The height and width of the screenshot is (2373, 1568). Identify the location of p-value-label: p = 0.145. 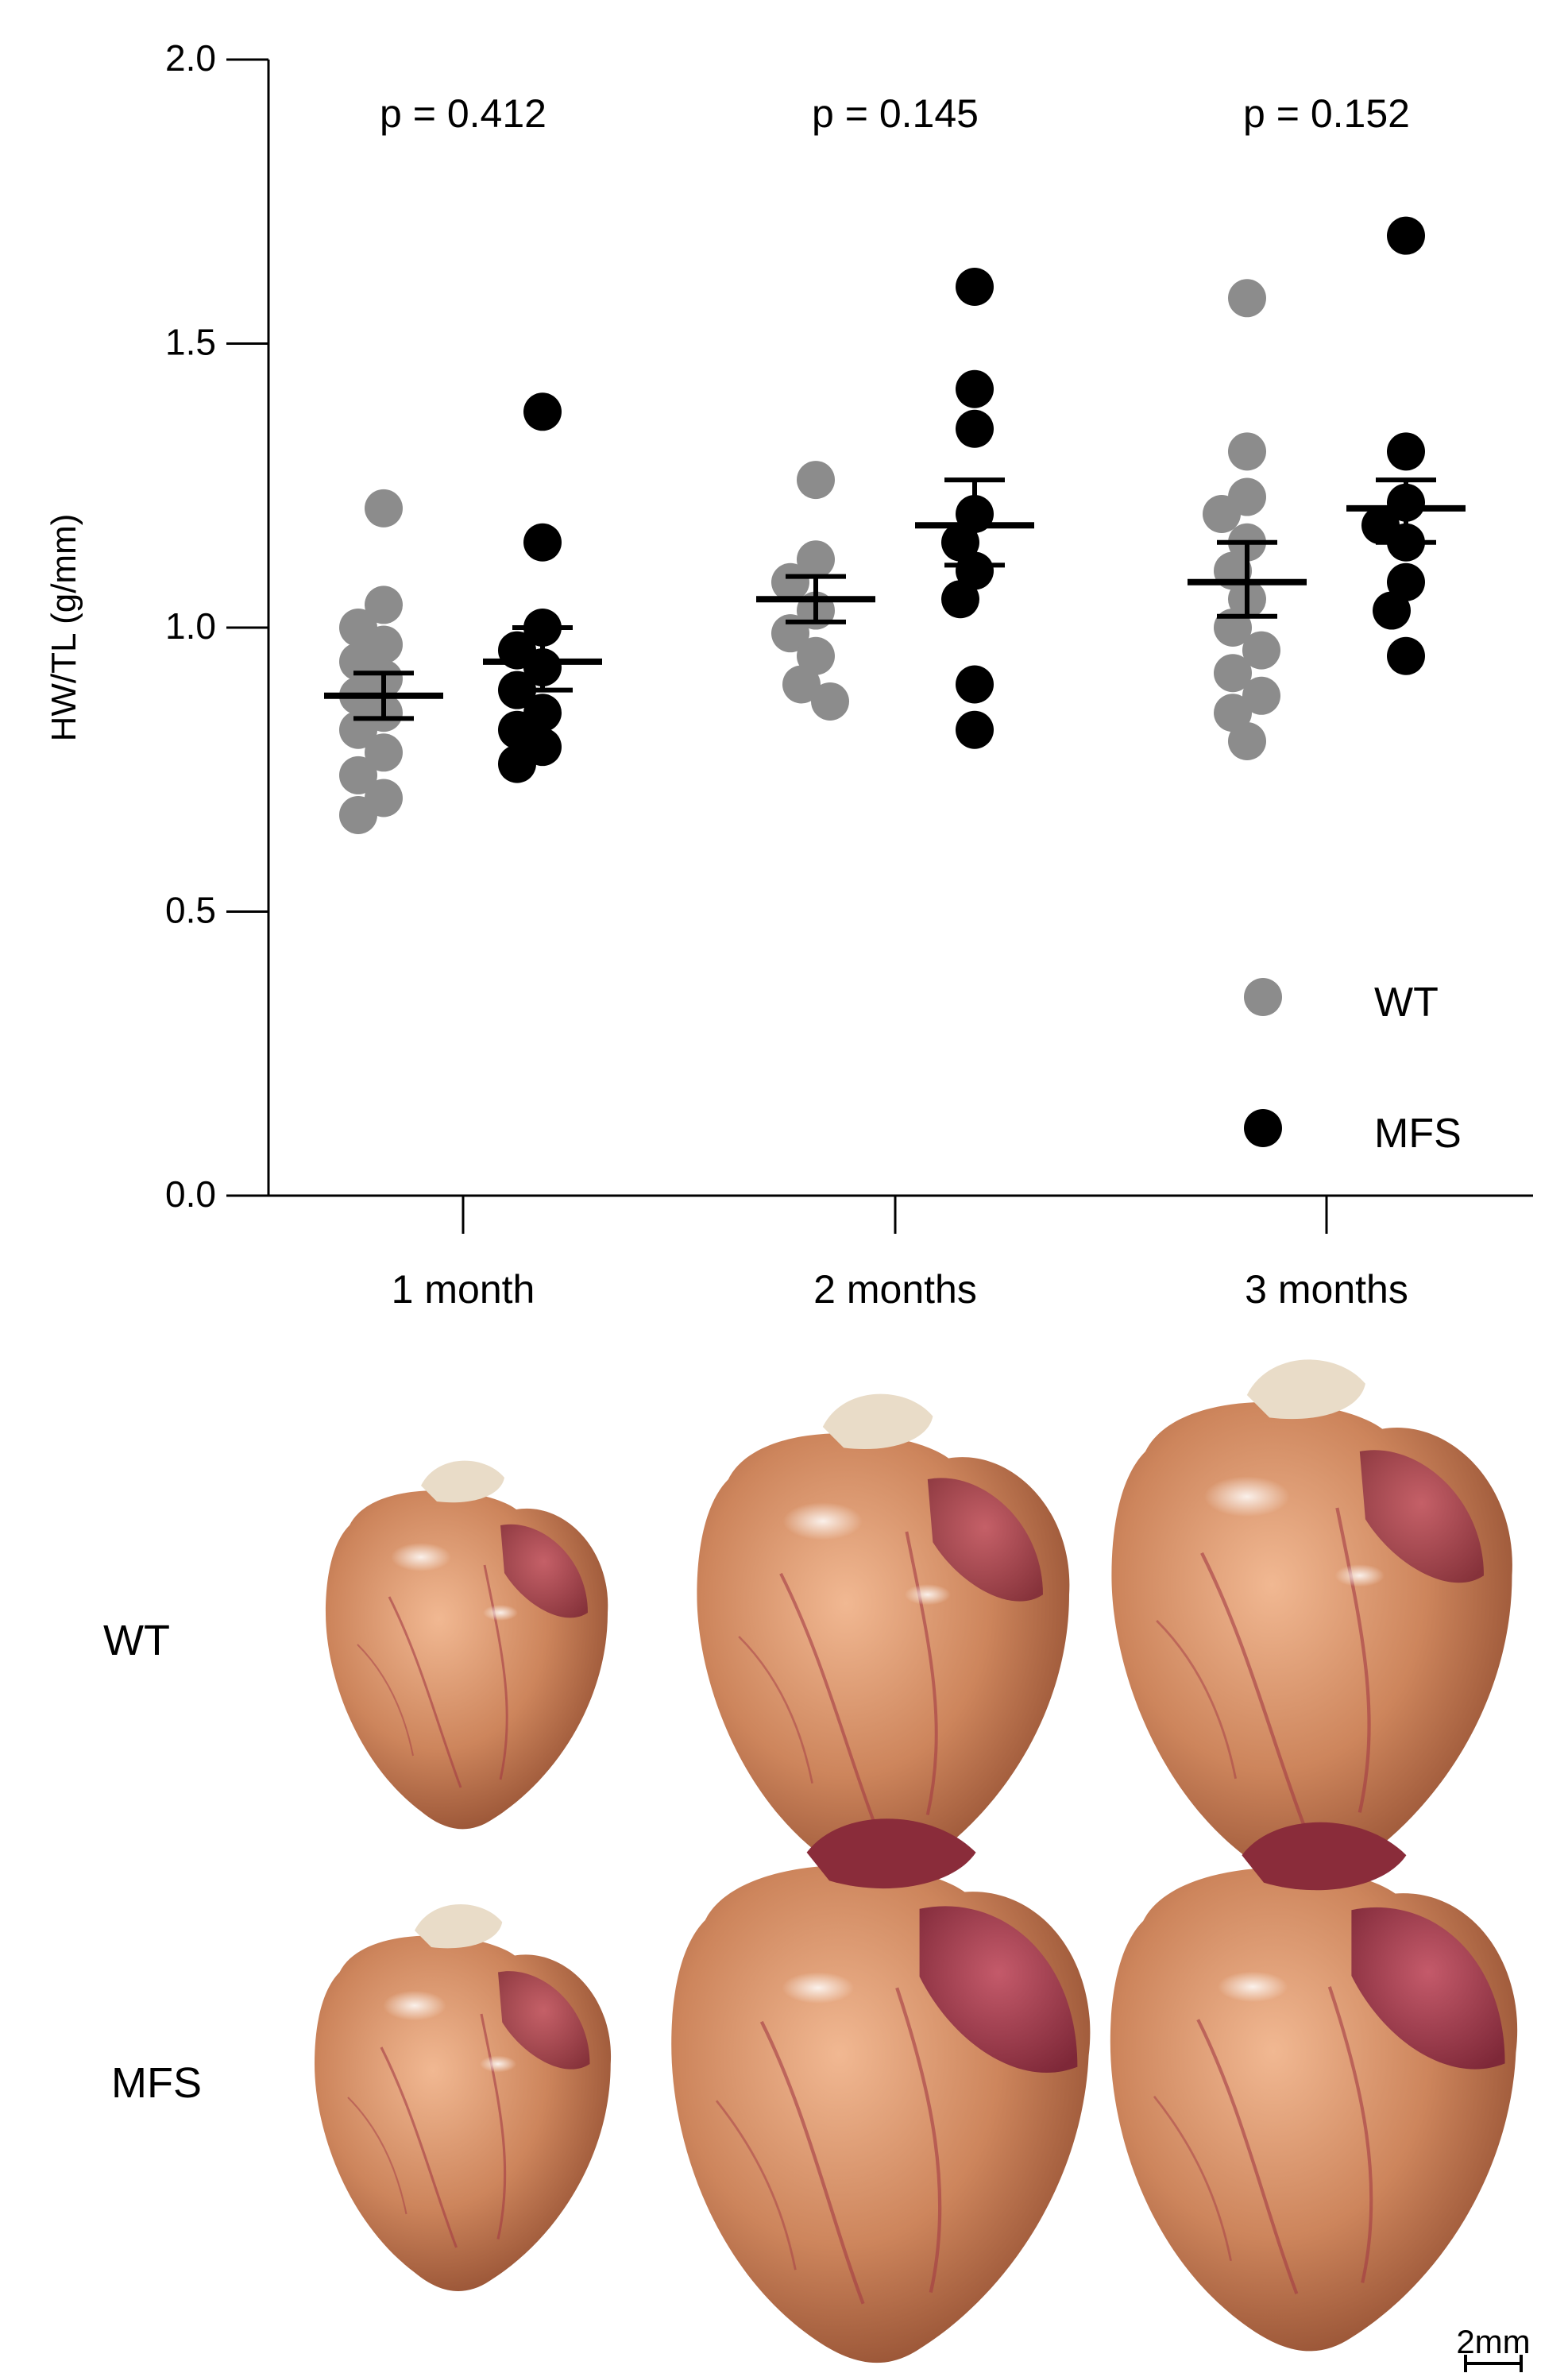
(896, 113).